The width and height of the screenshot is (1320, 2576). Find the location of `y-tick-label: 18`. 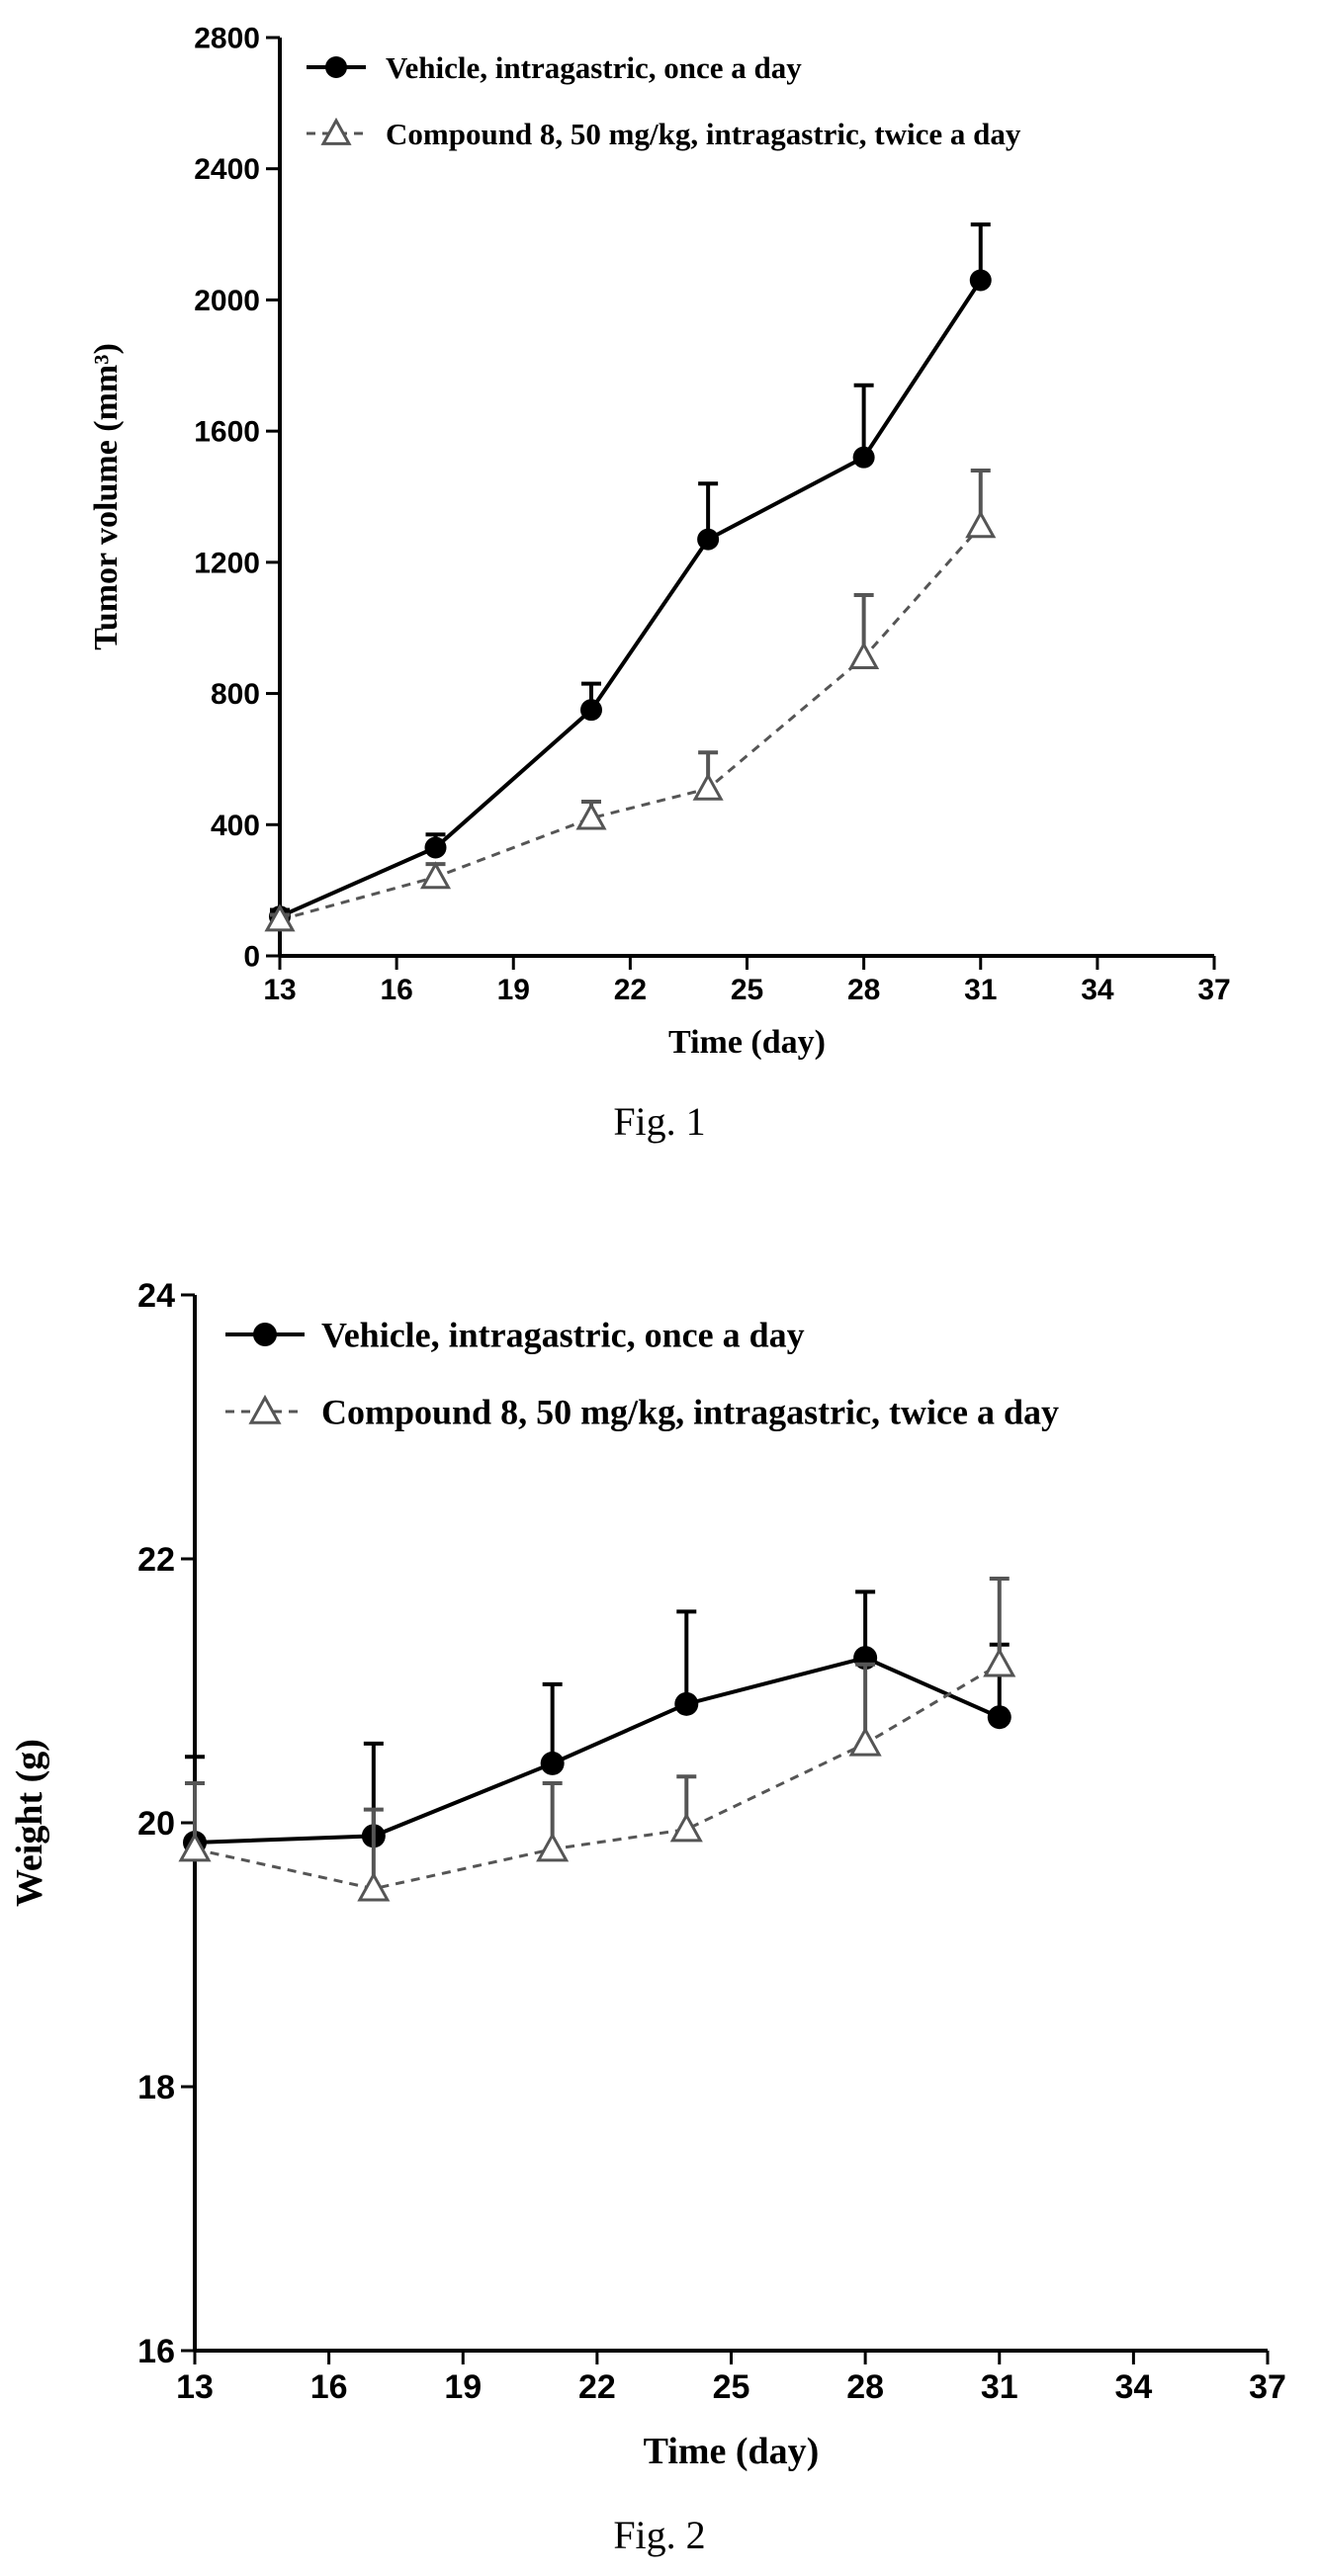

y-tick-label: 18 is located at coordinates (156, 2087).